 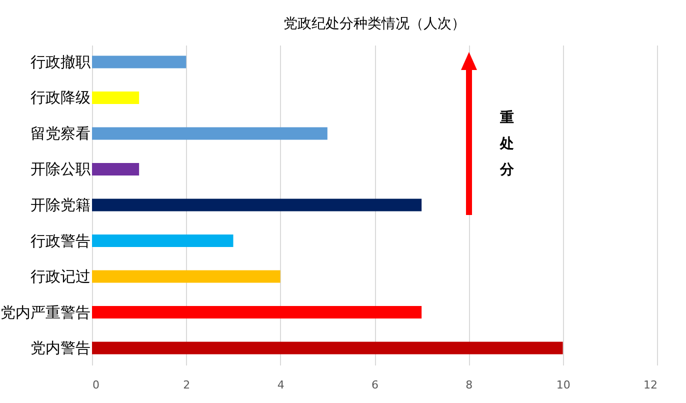 I want to click on y-tick-label: 留党察看, so click(x=60, y=133).